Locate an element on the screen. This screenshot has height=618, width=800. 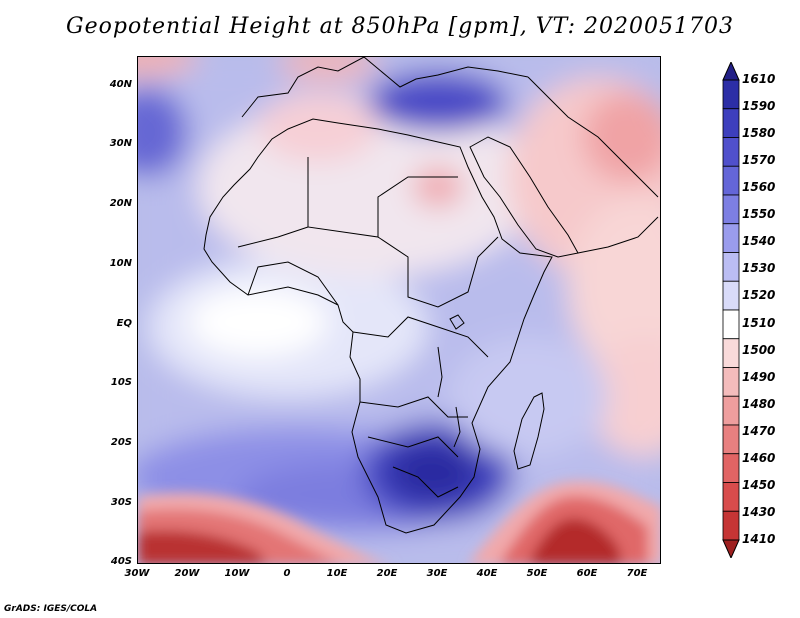
colorbar-label: 1580 is located at coordinates (759, 133).